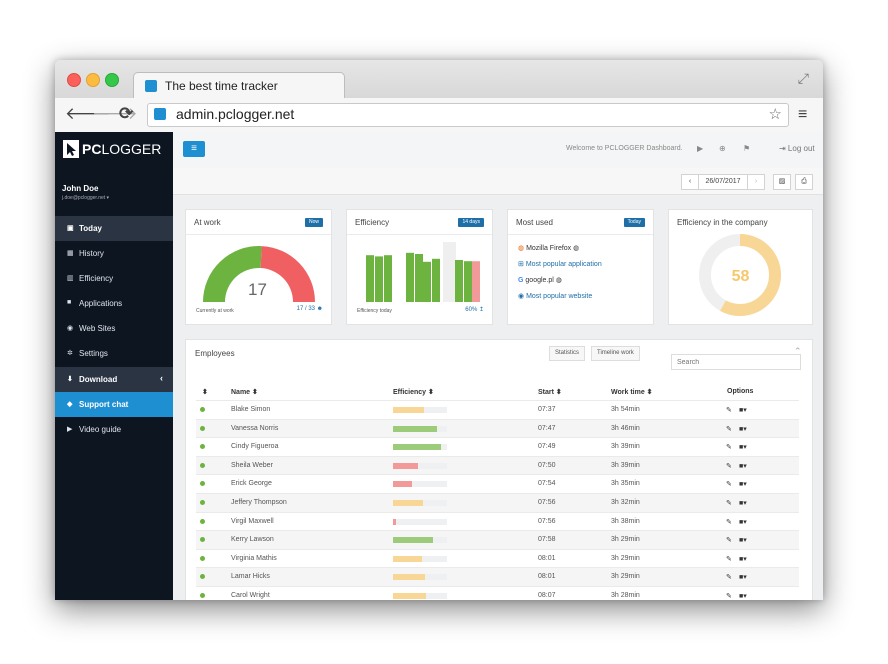 The width and height of the screenshot is (888, 664). Describe the element at coordinates (252, 540) in the screenshot. I see `employee-name: Kerry Lawson` at that location.